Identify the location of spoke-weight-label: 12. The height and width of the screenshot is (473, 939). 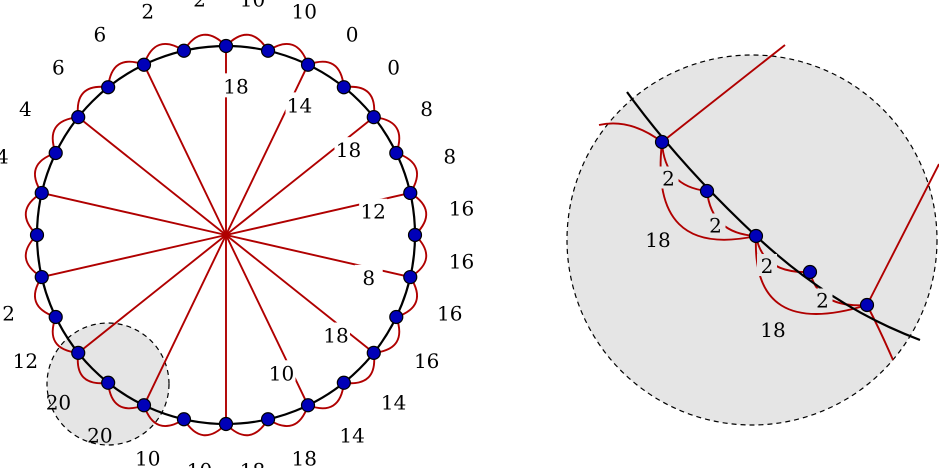
(372, 212).